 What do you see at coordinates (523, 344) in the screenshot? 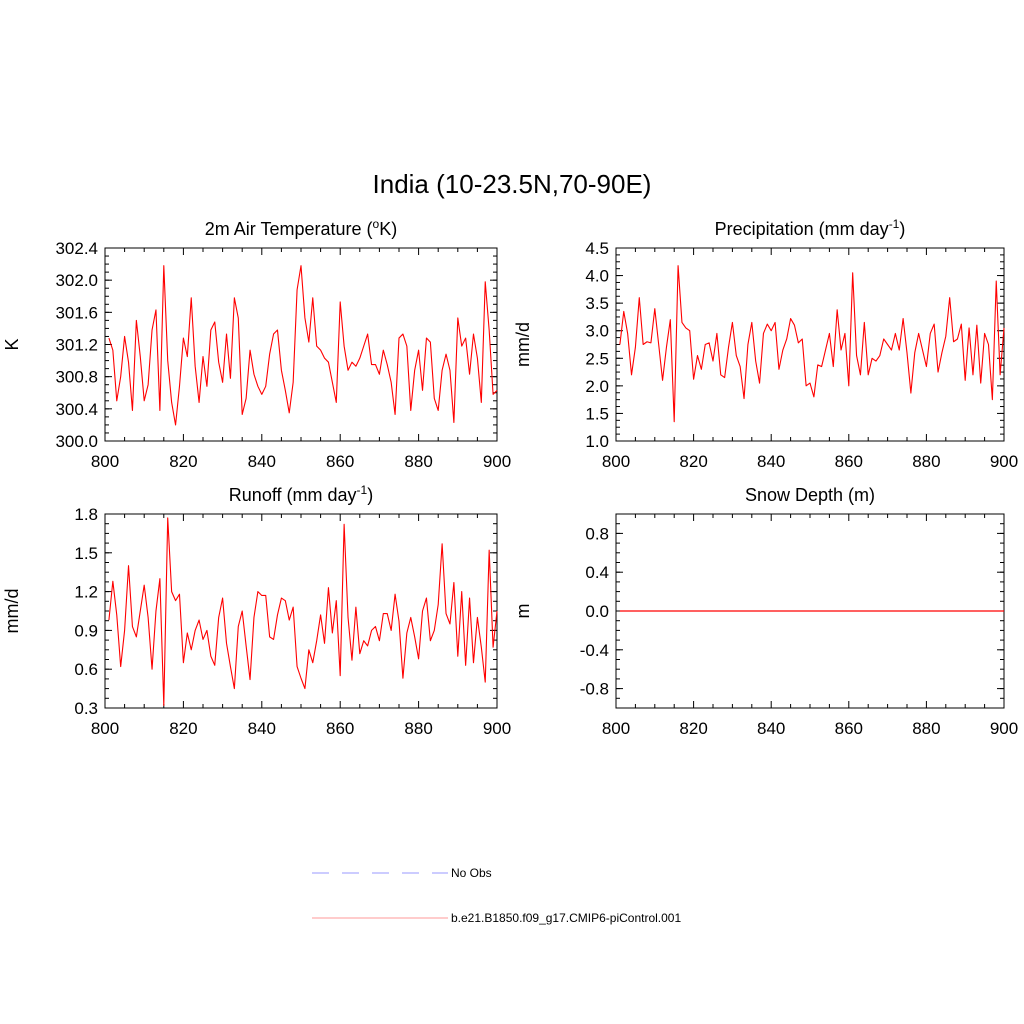
I see `precip-ylabel: mm/d` at bounding box center [523, 344].